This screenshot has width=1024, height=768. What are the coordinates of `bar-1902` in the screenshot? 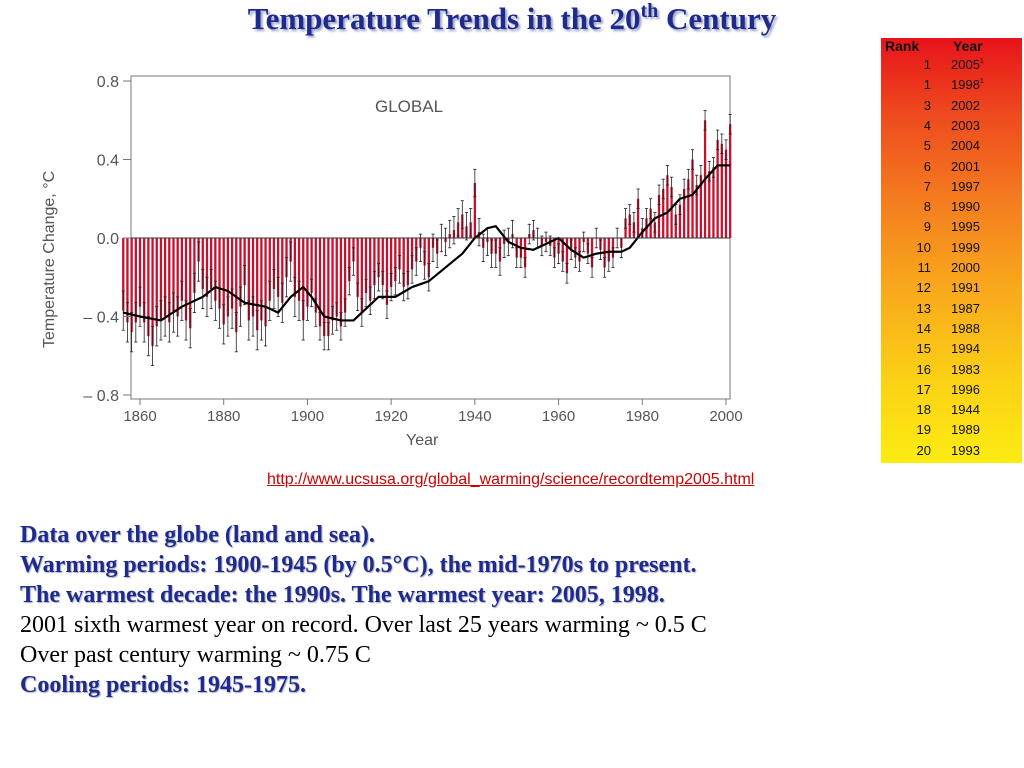 It's located at (315, 275).